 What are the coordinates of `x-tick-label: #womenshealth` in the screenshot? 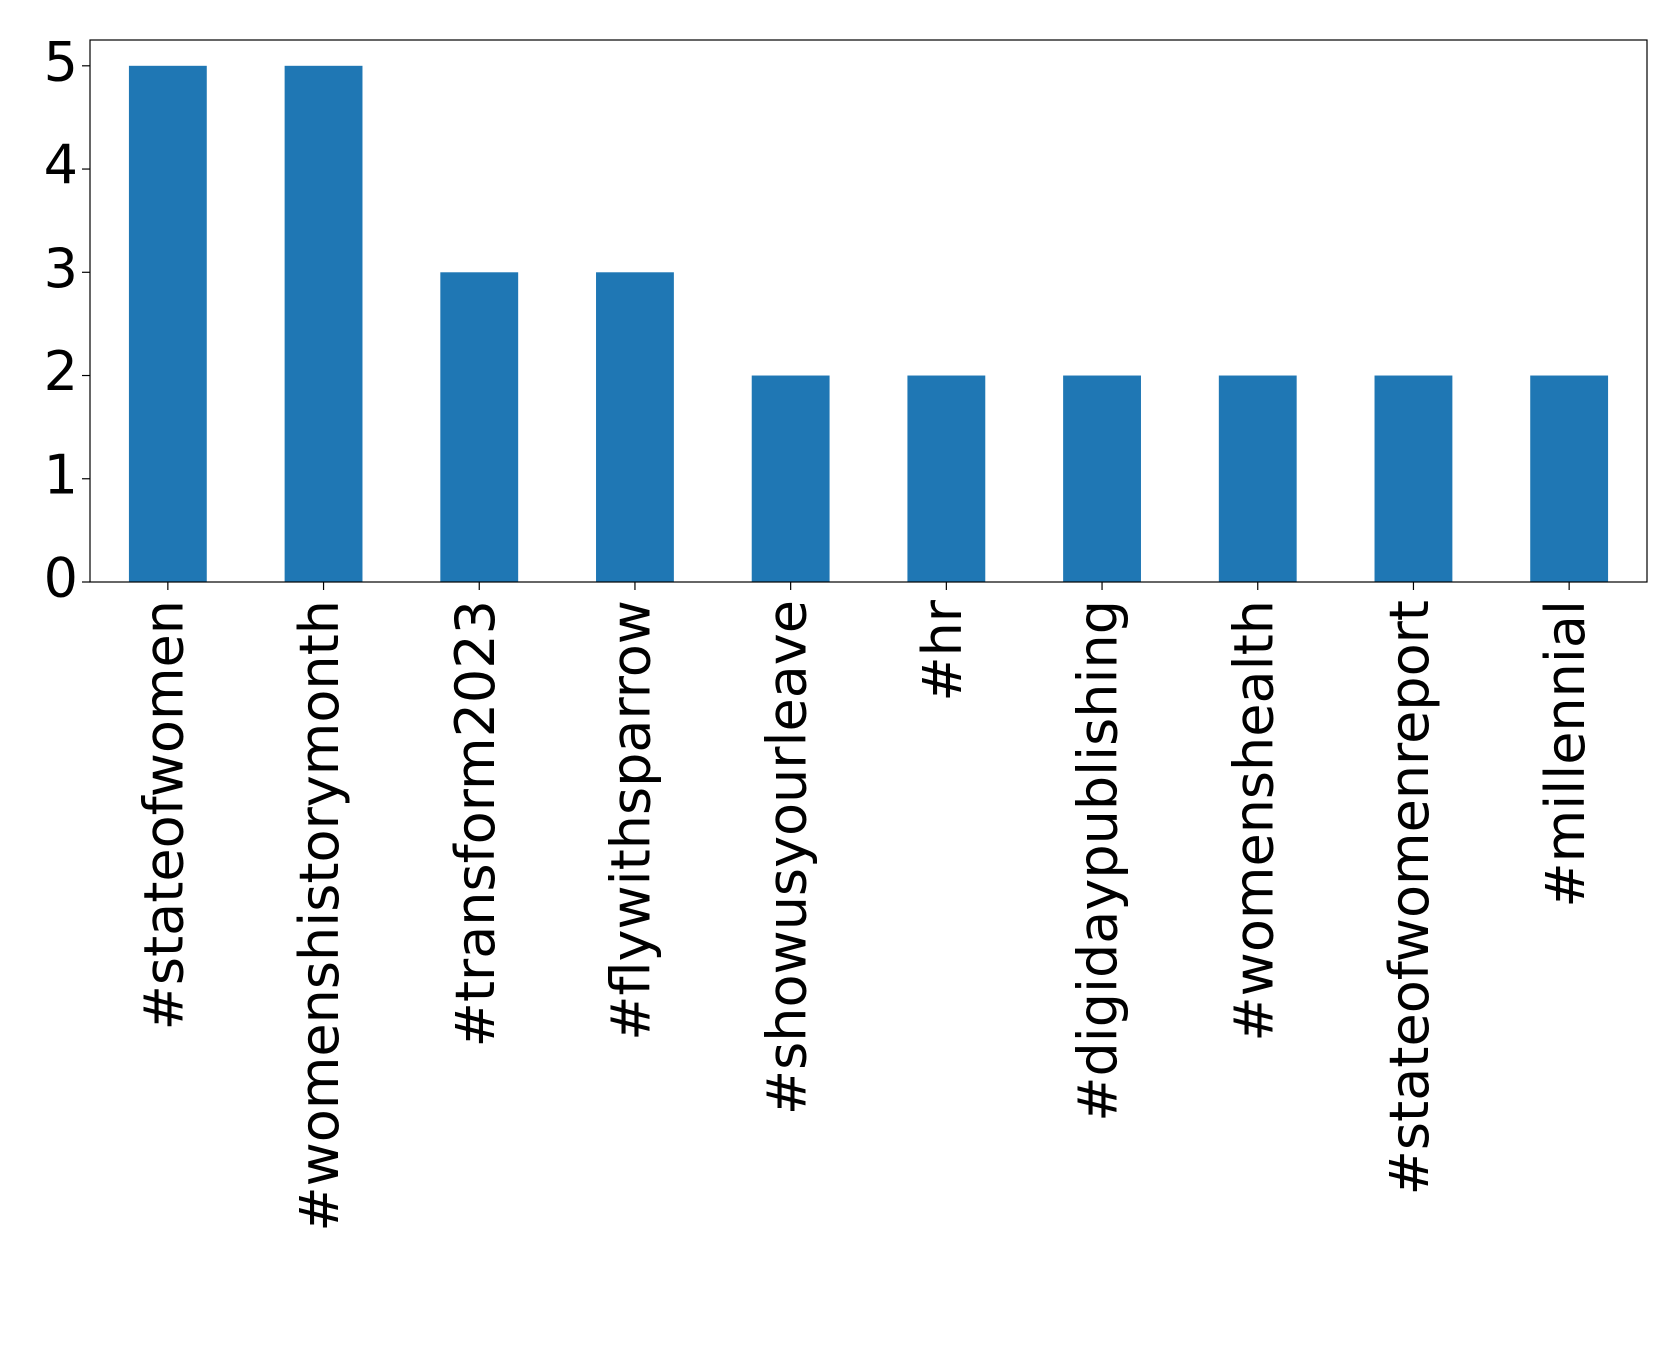 It's located at (1253, 821).